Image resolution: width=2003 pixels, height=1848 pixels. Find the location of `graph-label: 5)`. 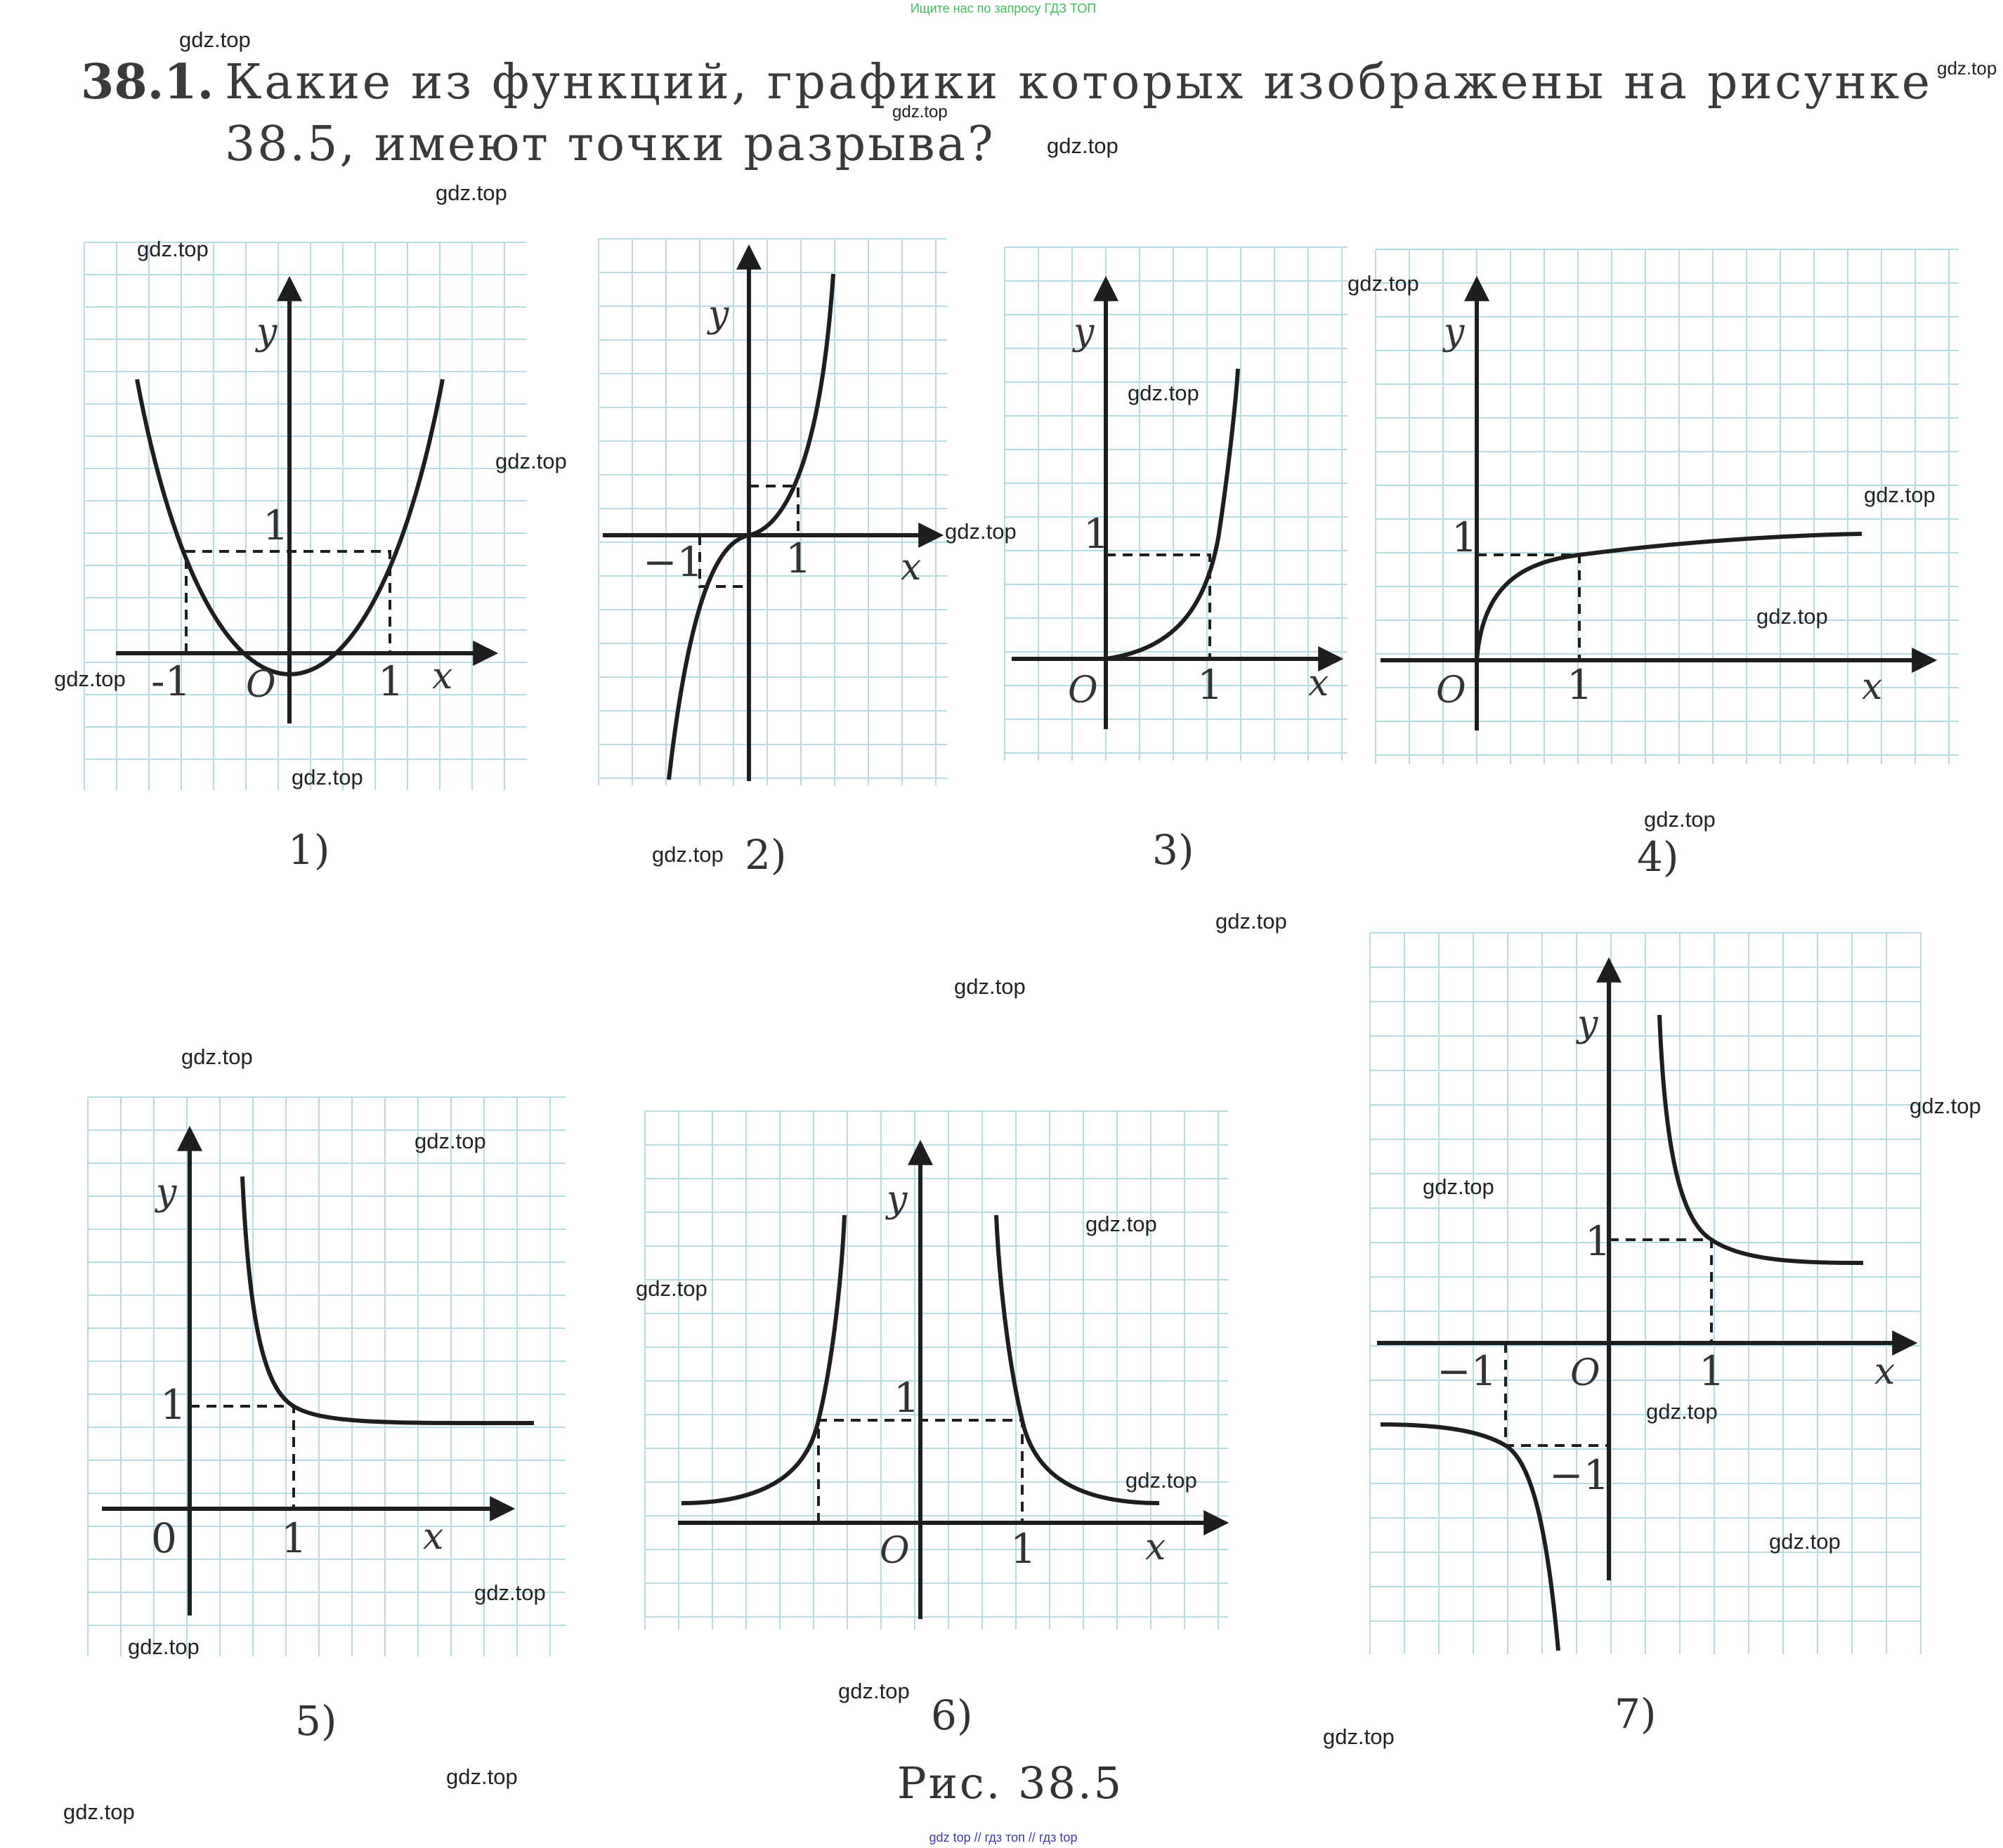

graph-label: 5) is located at coordinates (316, 1721).